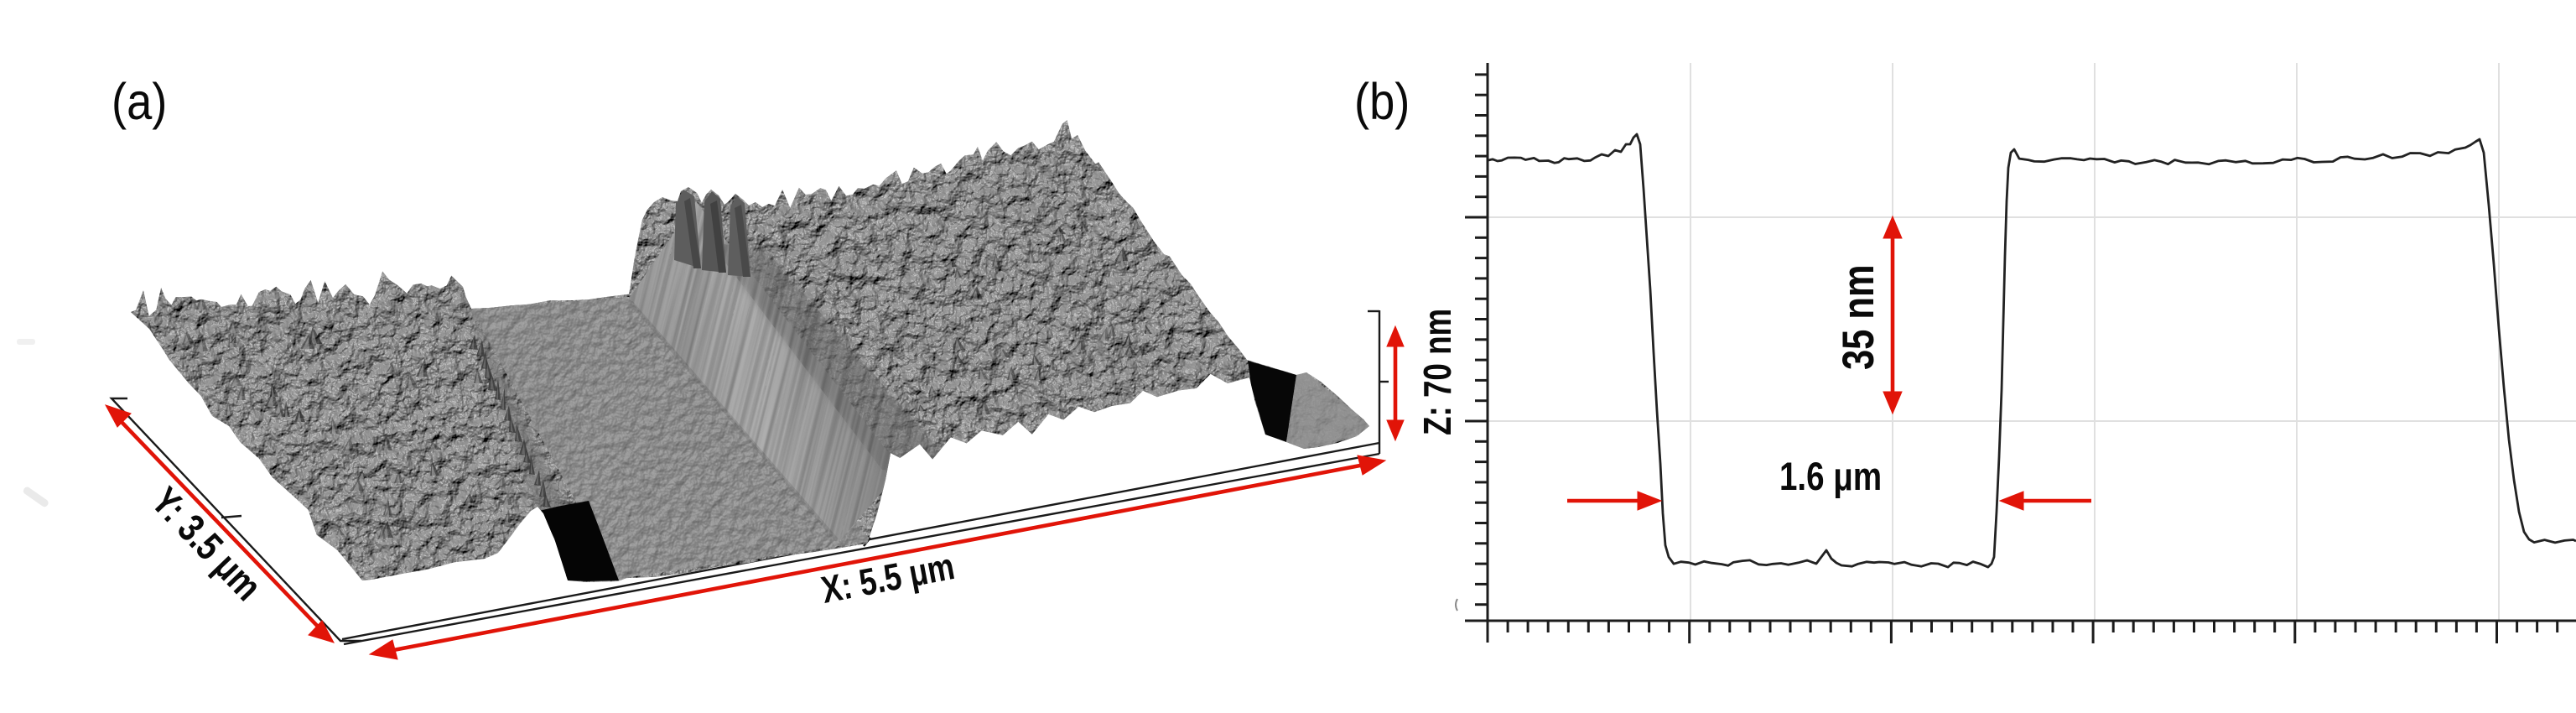  What do you see at coordinates (1437, 372) in the screenshot?
I see `svg-text: Z: 70 nm` at bounding box center [1437, 372].